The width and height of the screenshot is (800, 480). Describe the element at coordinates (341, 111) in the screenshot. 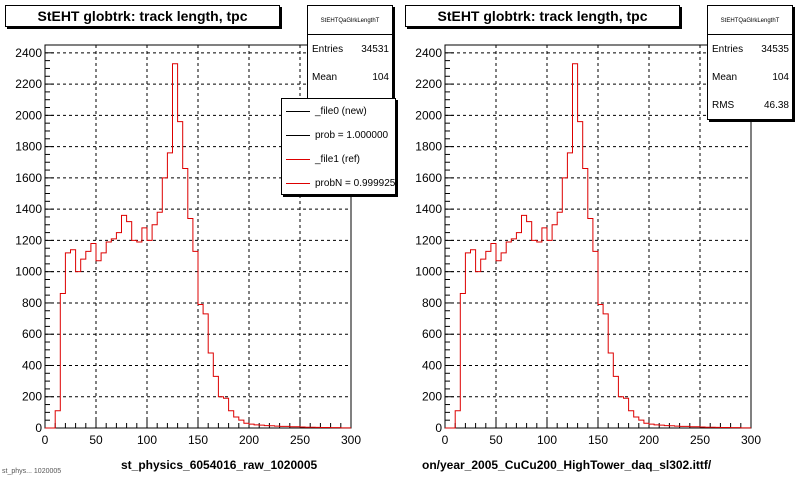

I see `legend-label: _file0 (new)` at that location.